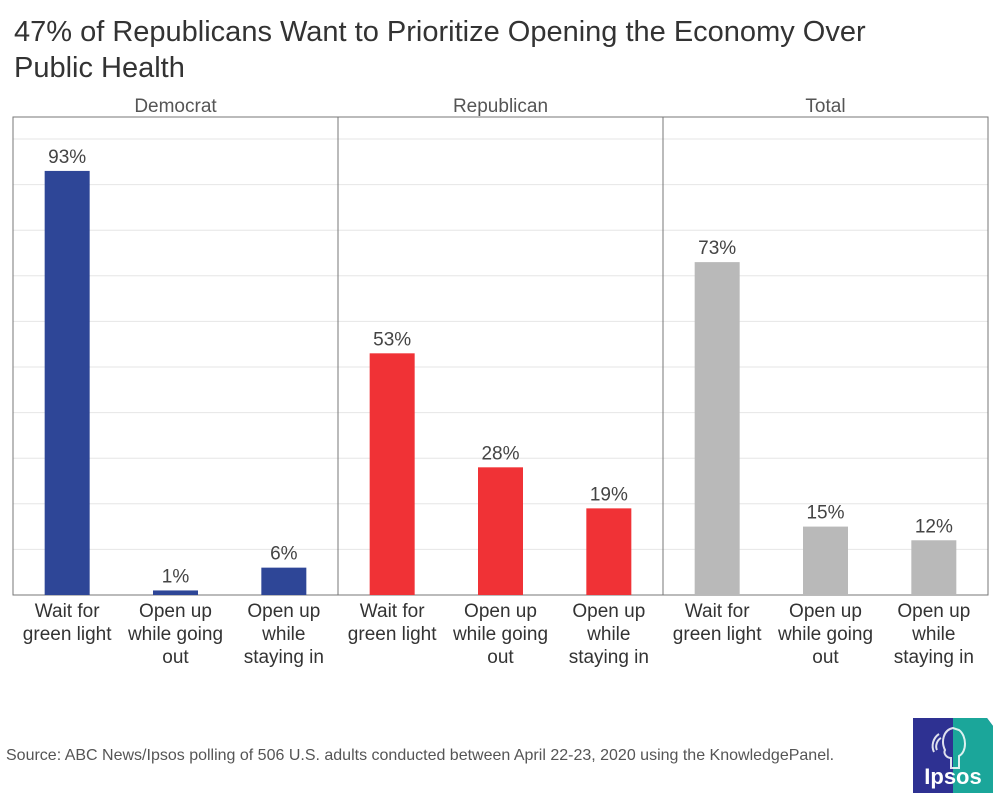 The height and width of the screenshot is (800, 1000). Describe the element at coordinates (717, 248) in the screenshot. I see `data-label: 73%` at that location.